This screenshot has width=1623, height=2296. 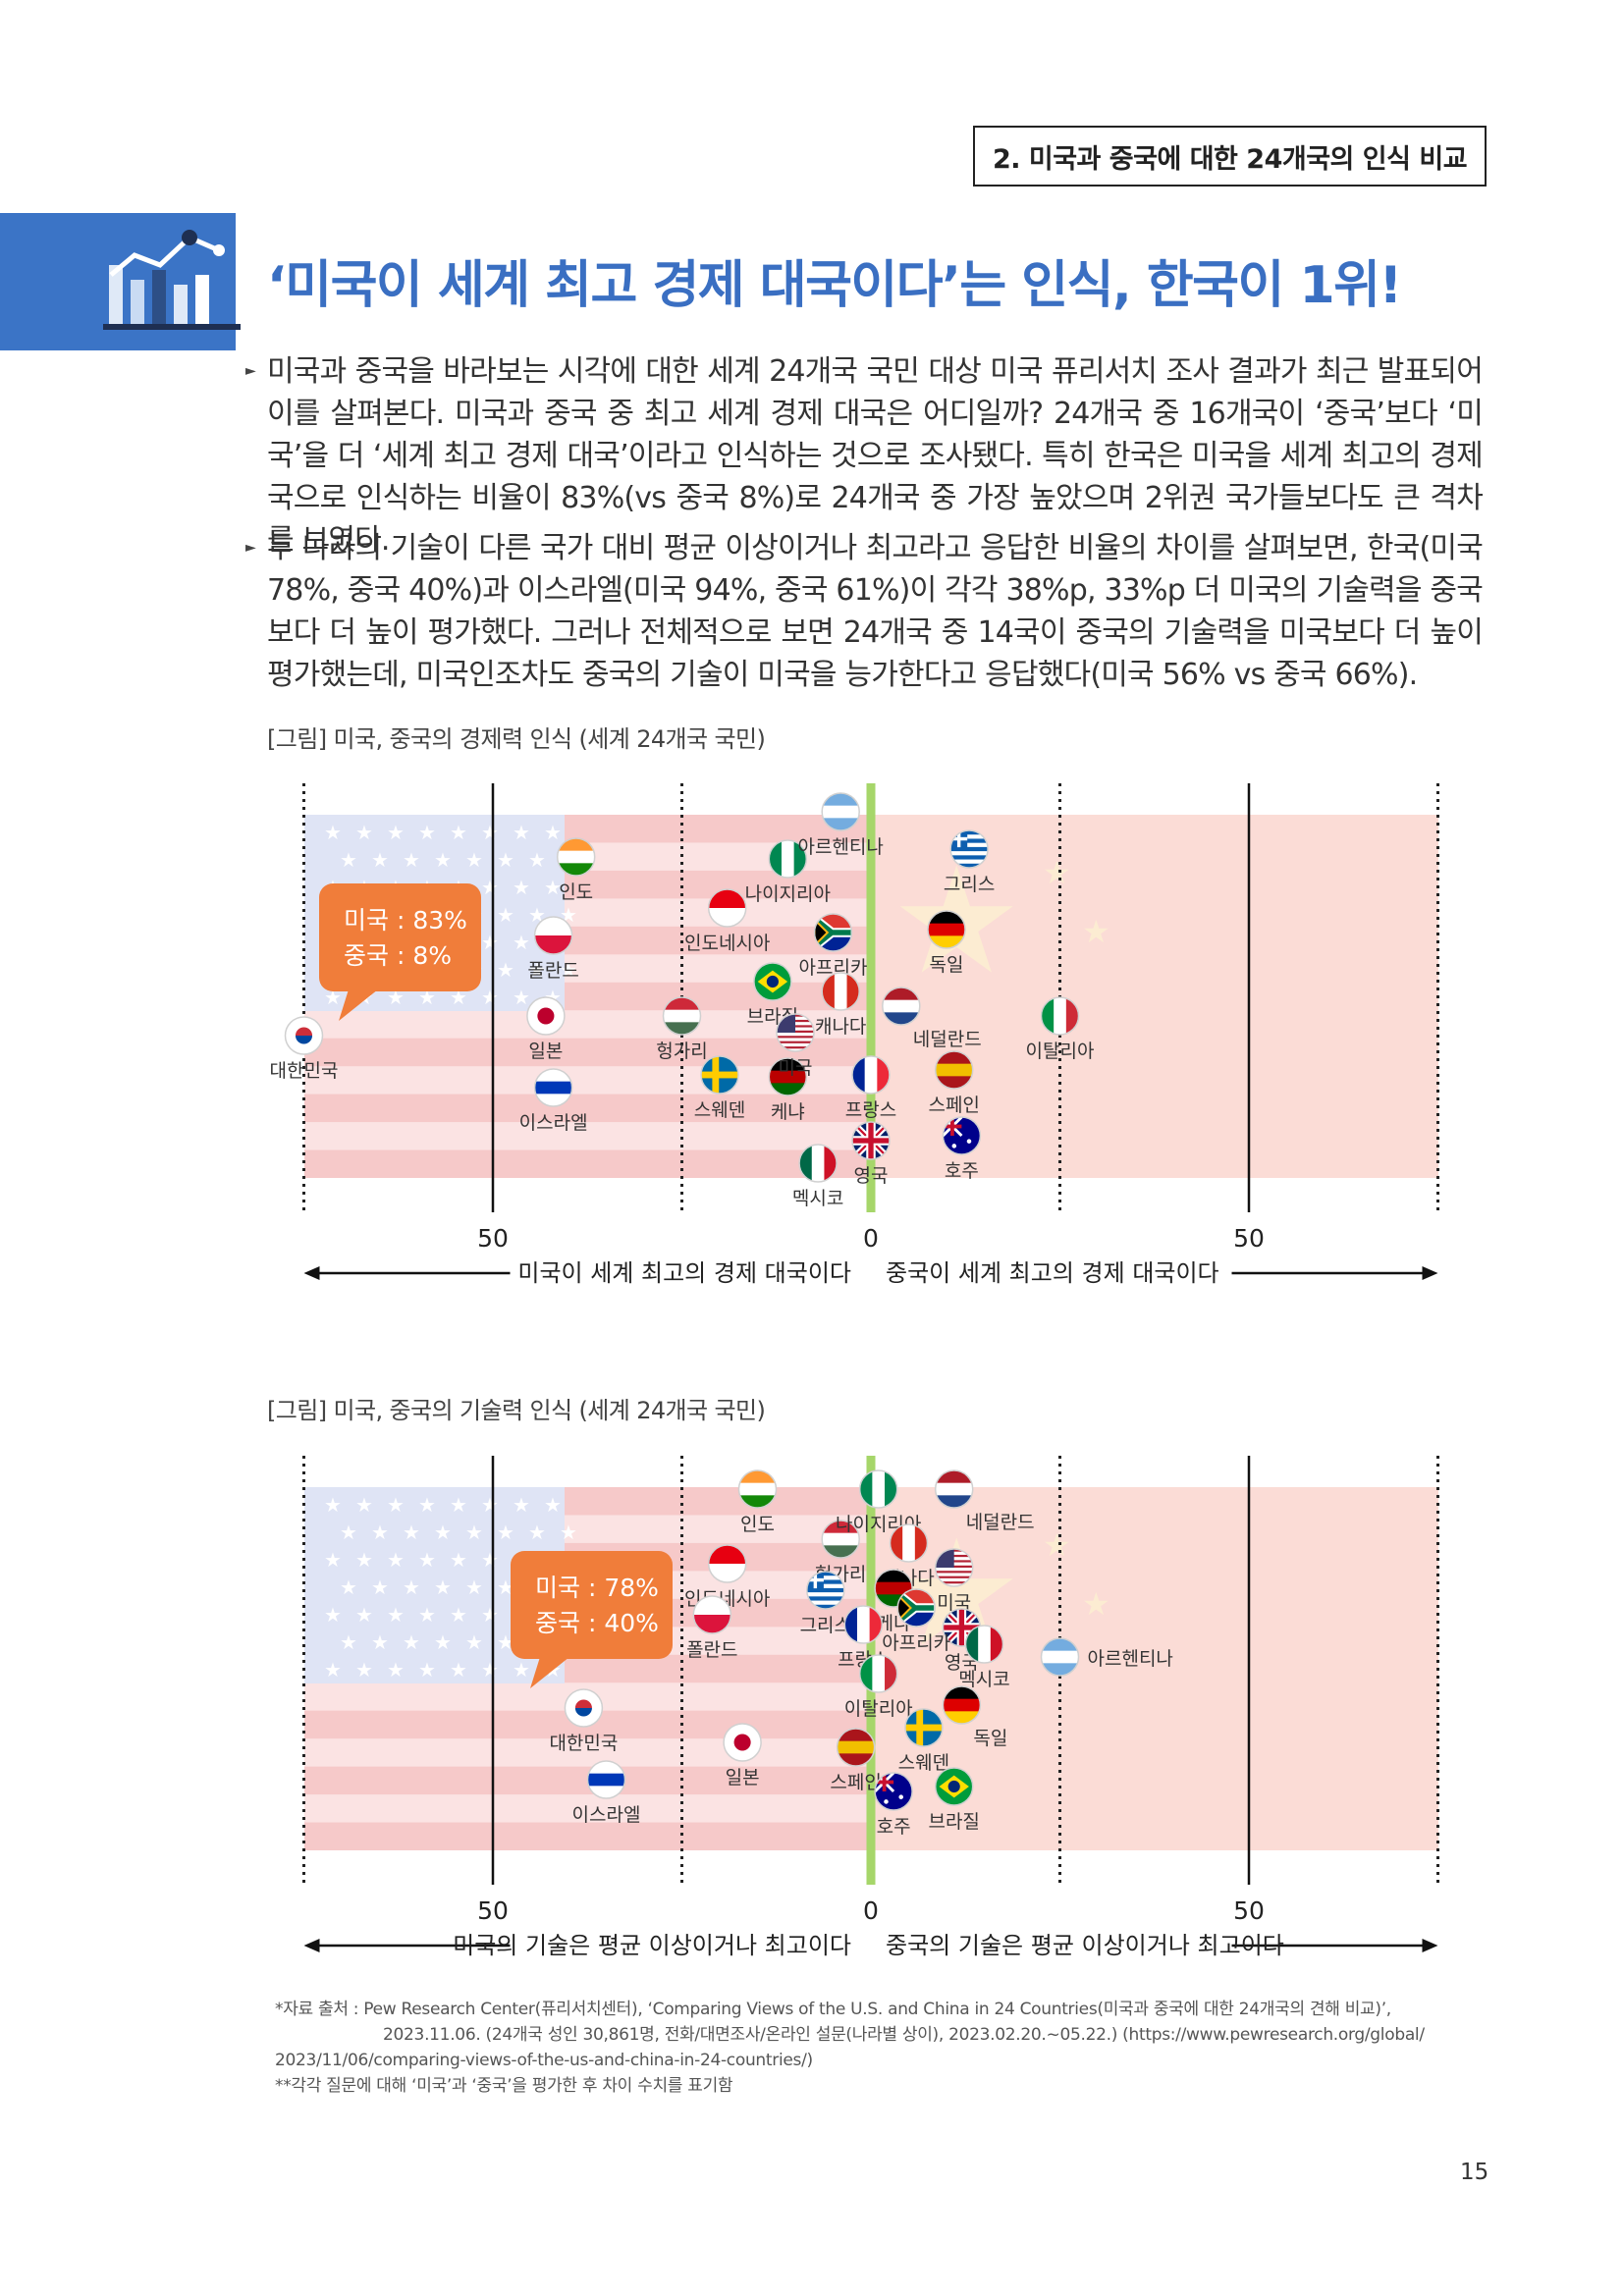 What do you see at coordinates (517, 1410) in the screenshot?
I see `figure-2-caption: [그림] 미국, 중국의 기술력 인식 (세계 24개국 국민)` at bounding box center [517, 1410].